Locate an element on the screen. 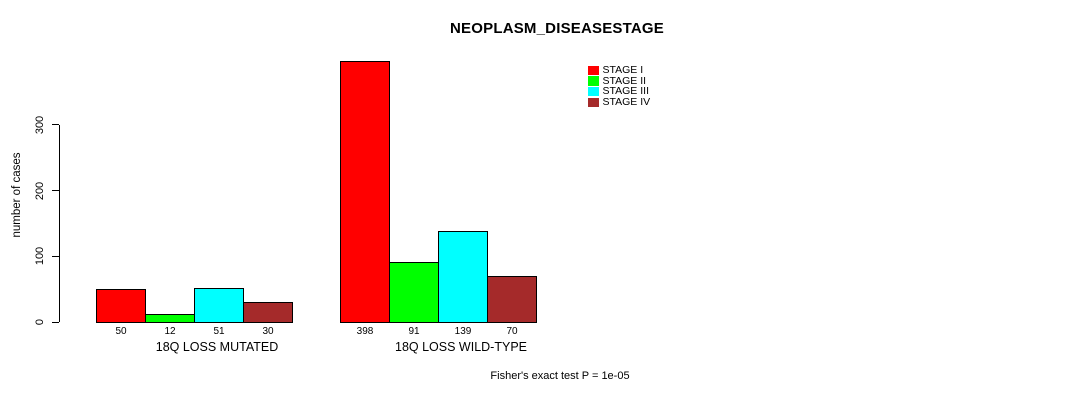 The image size is (1090, 400). legend-item-stage-iv: STAGE IV is located at coordinates (619, 102).